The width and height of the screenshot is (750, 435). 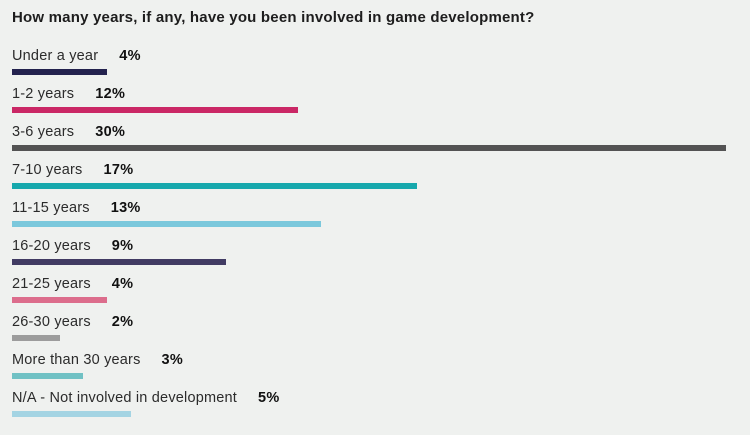 What do you see at coordinates (125, 398) in the screenshot?
I see `category-label: N/A - Not involved in development` at bounding box center [125, 398].